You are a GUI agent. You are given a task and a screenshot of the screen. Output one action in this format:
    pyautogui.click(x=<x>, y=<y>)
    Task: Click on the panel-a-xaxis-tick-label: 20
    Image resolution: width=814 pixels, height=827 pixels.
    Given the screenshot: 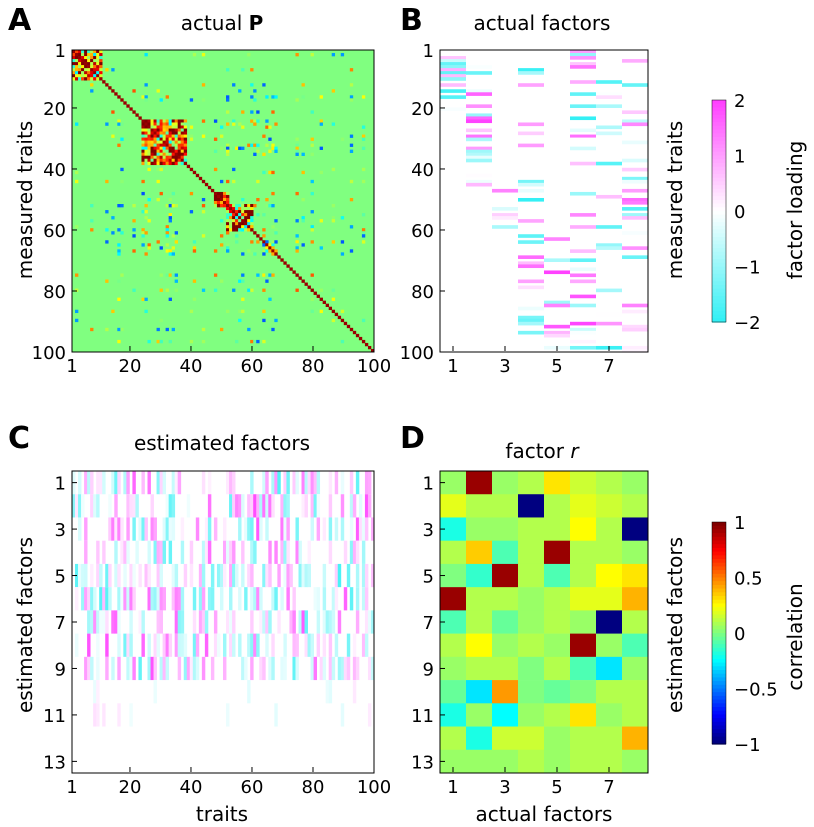 What is the action you would take?
    pyautogui.click(x=130, y=366)
    